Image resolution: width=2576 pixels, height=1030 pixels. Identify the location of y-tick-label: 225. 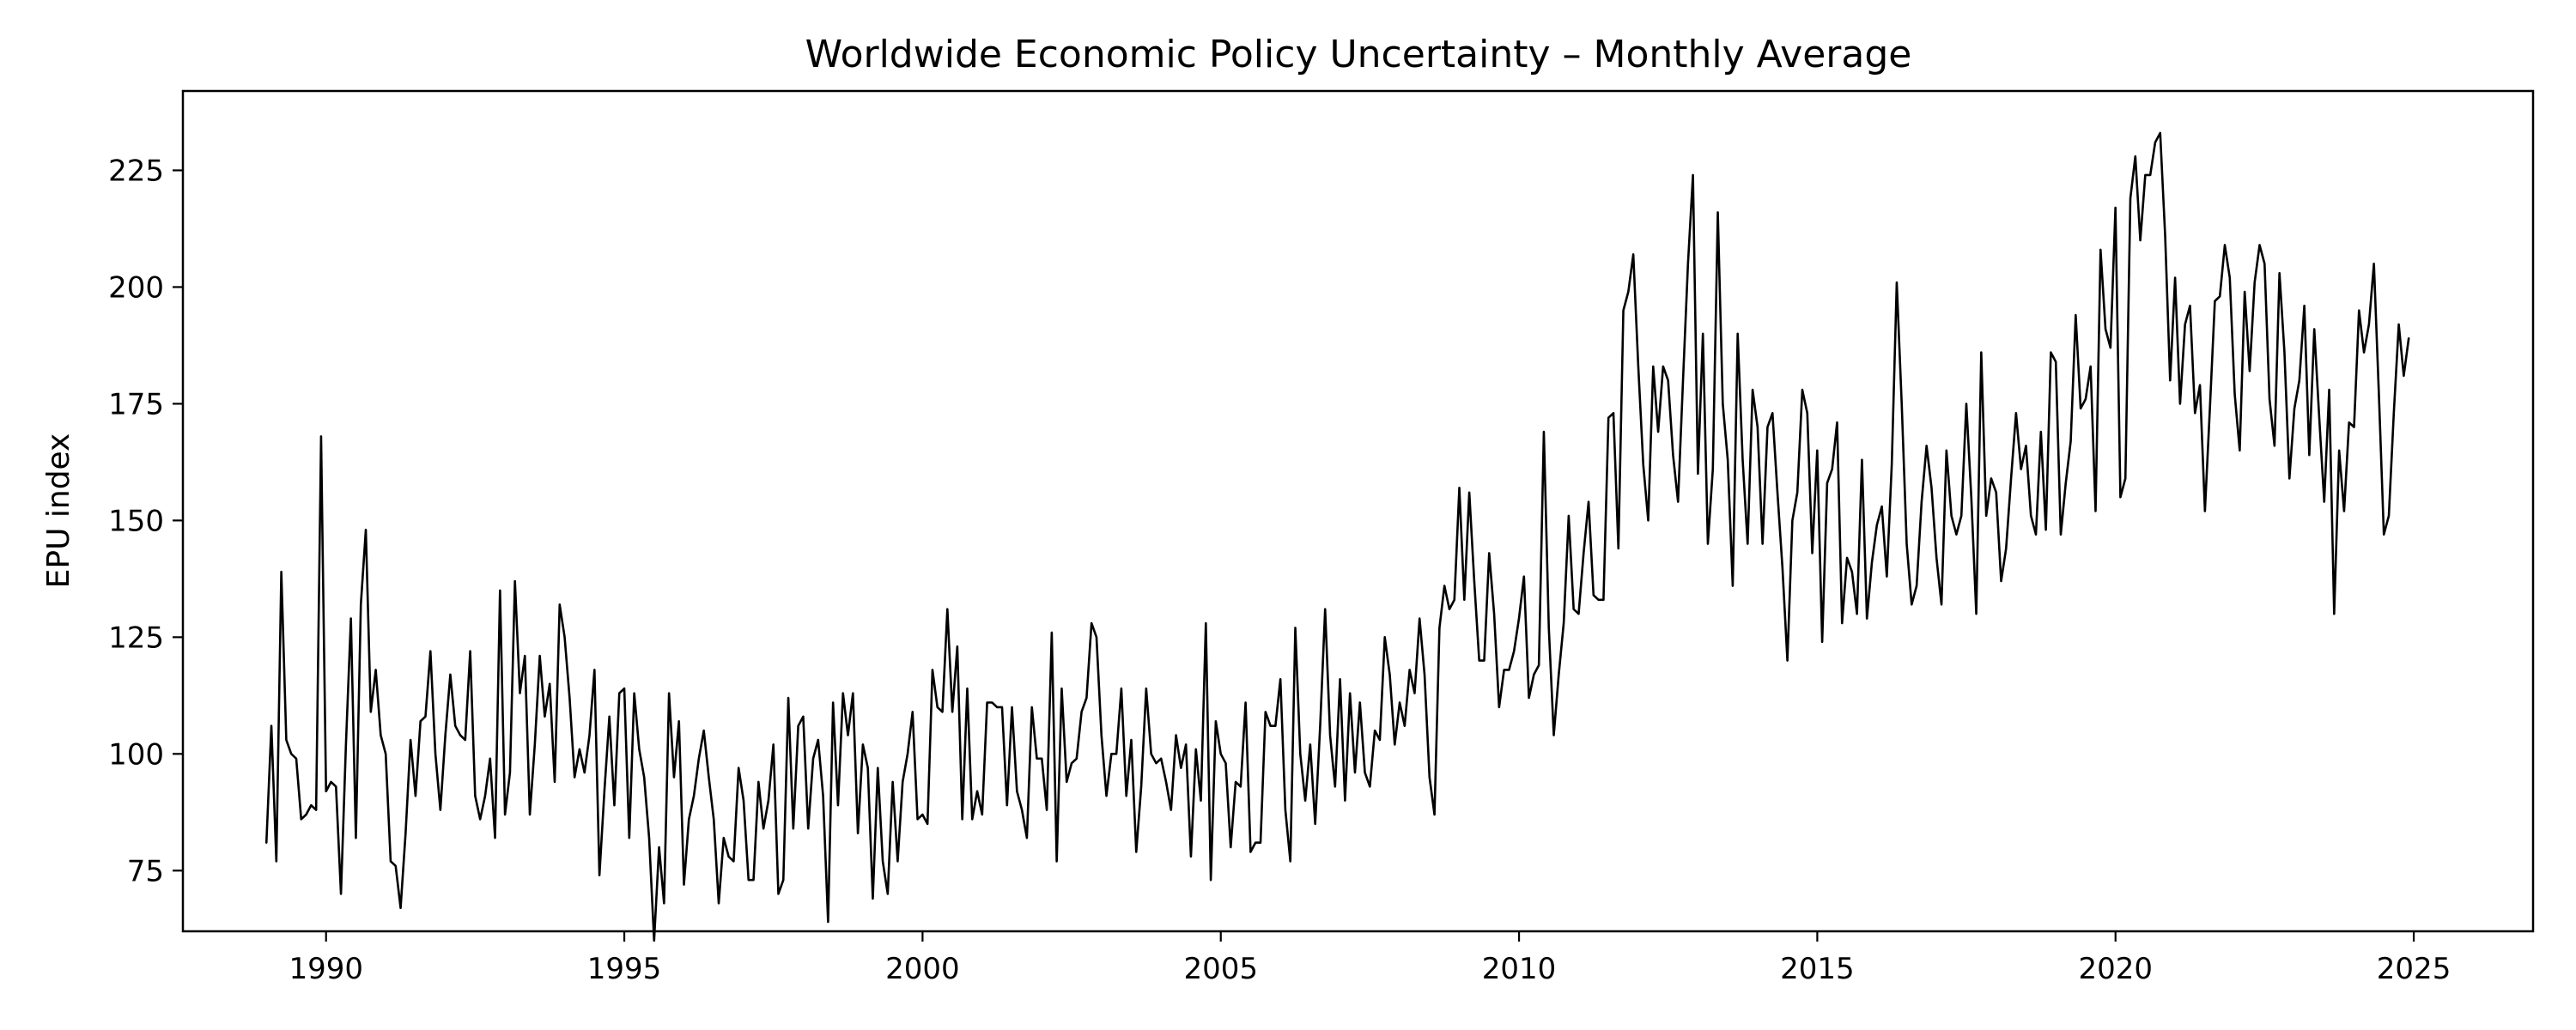
(136, 171).